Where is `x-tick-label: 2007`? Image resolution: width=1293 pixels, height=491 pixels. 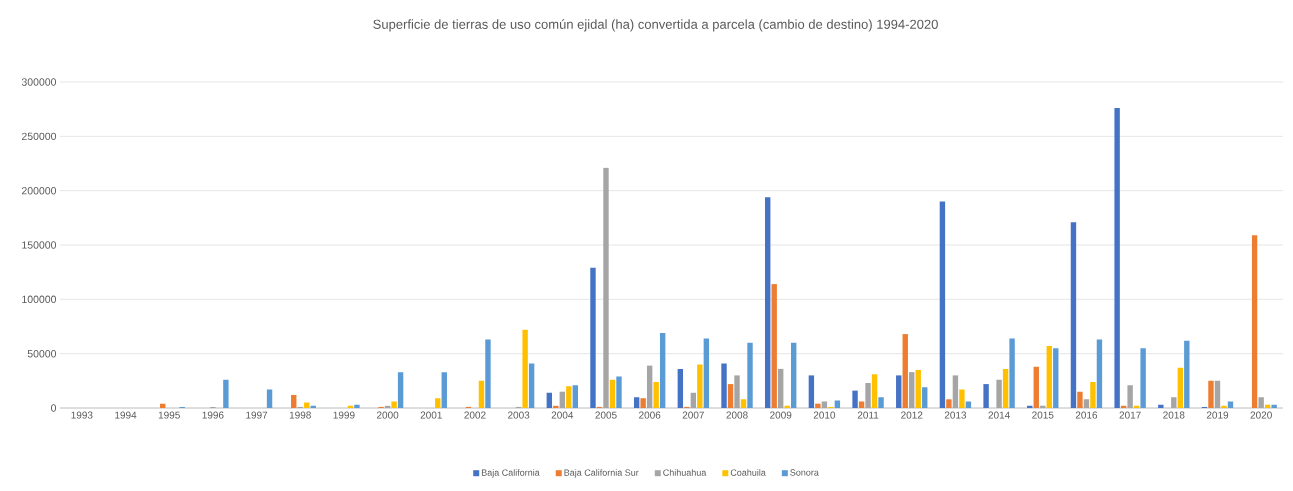 x-tick-label: 2007 is located at coordinates (693, 415).